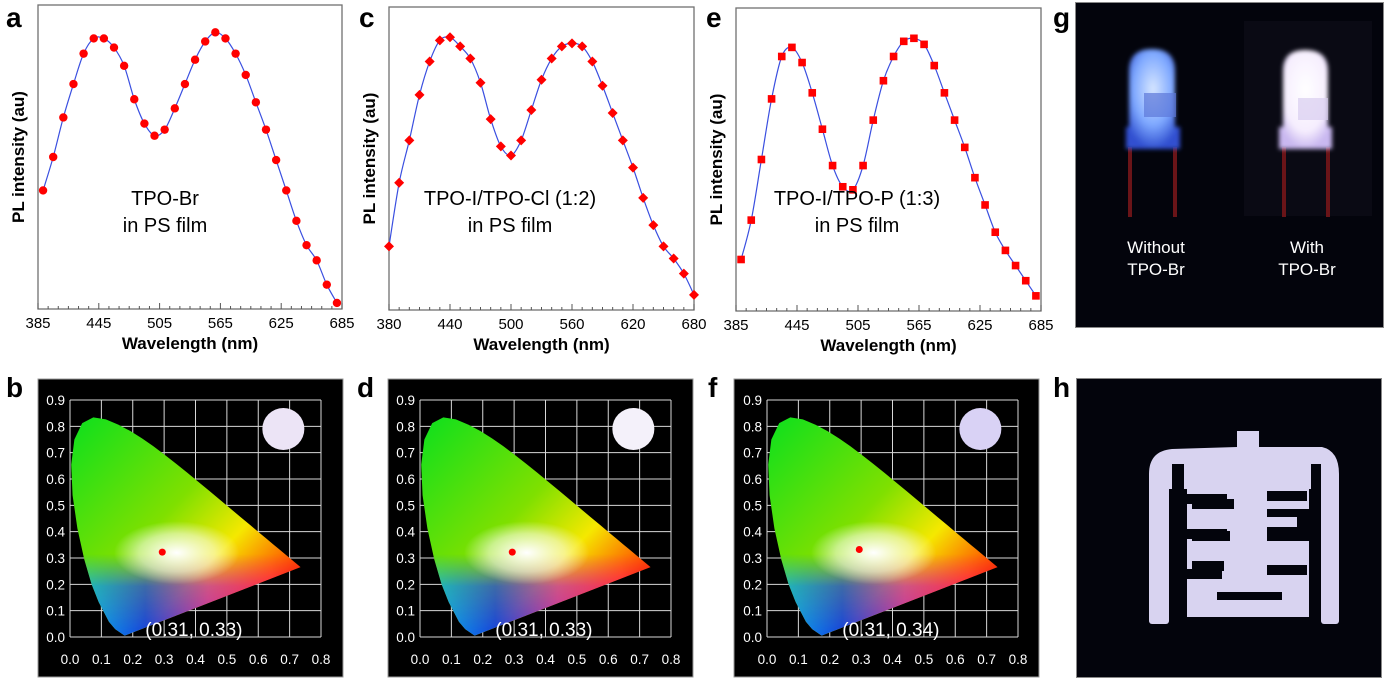  I want to click on cie-coordinate-point, so click(512, 552).